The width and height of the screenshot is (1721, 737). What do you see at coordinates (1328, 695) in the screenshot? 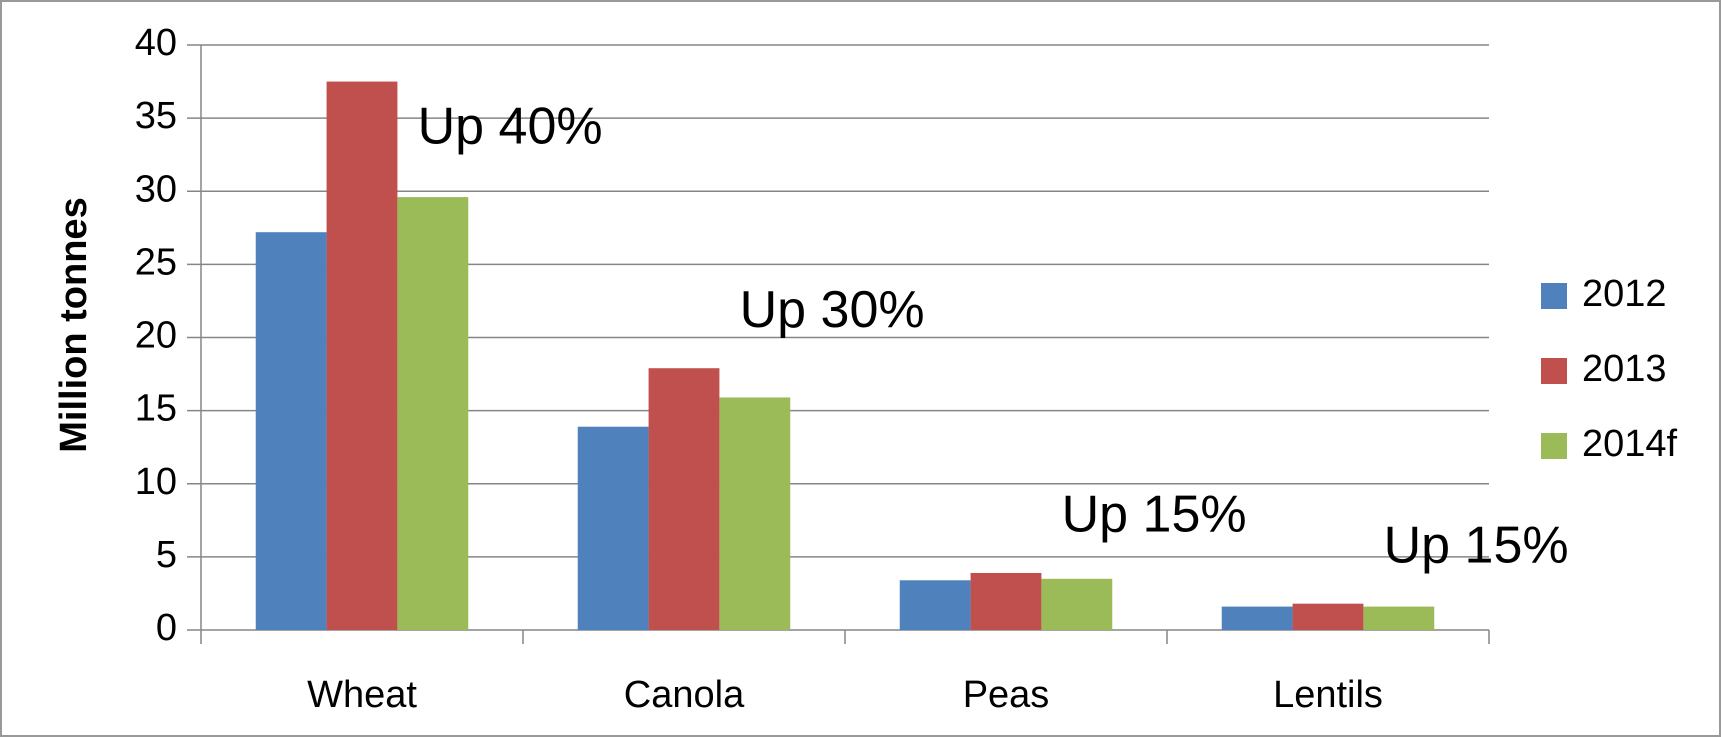
I see `x-tick-label: Lentils` at bounding box center [1328, 695].